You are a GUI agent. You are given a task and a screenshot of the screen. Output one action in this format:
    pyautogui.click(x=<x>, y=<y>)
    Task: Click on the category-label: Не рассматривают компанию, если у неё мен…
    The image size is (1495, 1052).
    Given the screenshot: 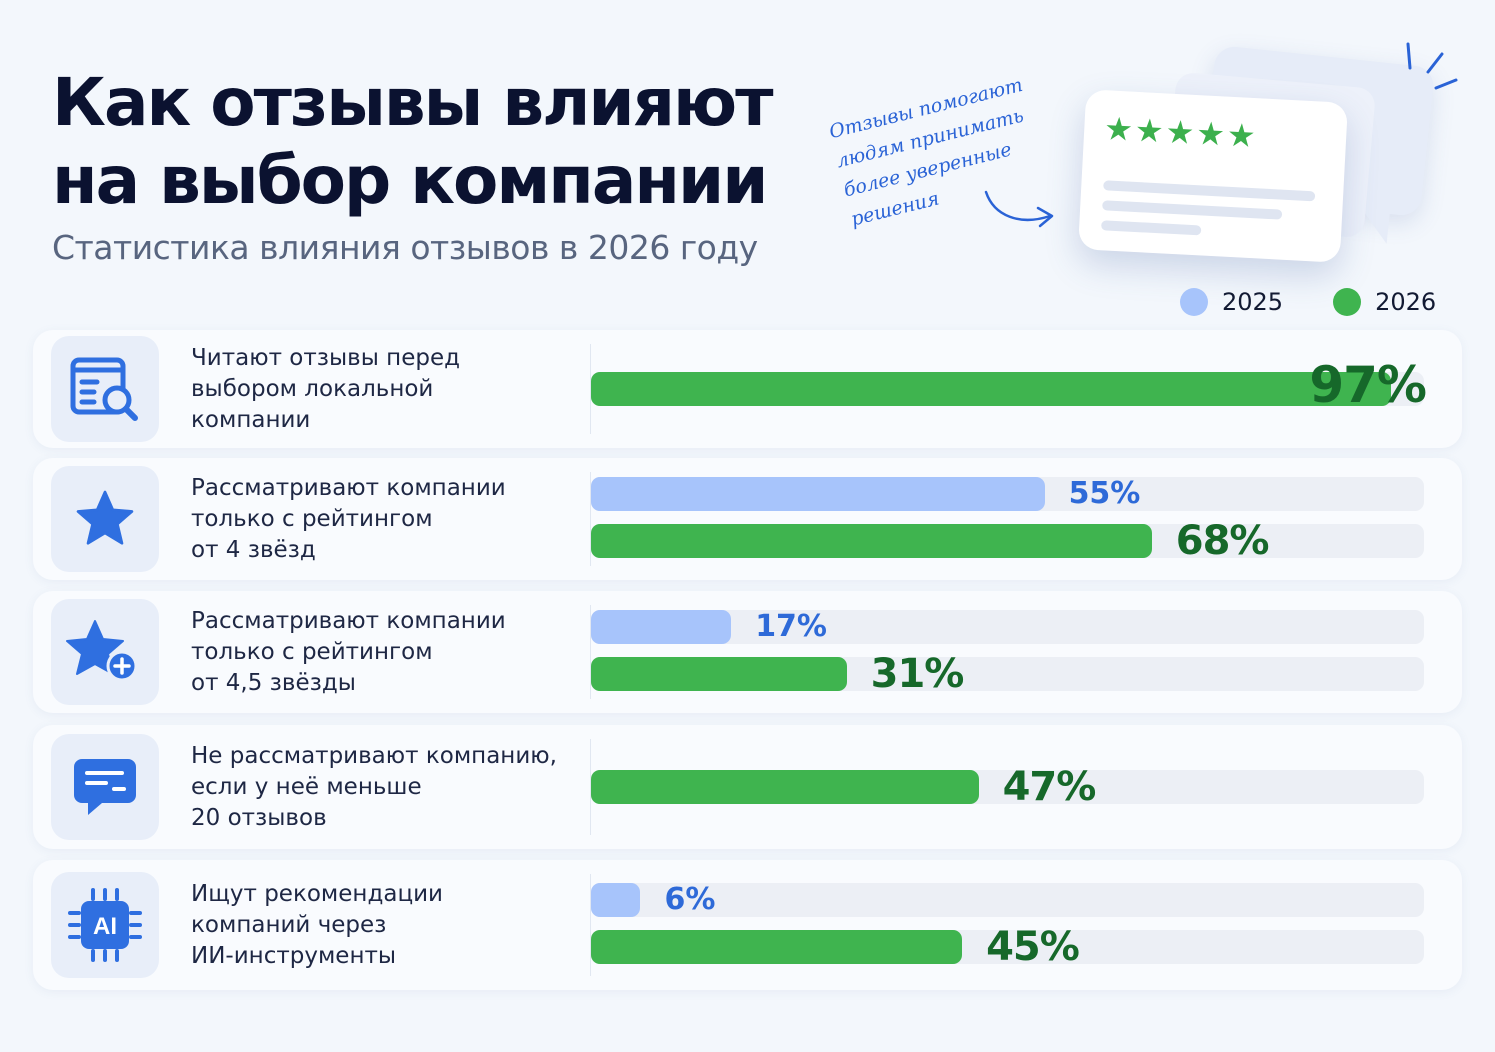 What is the action you would take?
    pyautogui.click(x=386, y=787)
    